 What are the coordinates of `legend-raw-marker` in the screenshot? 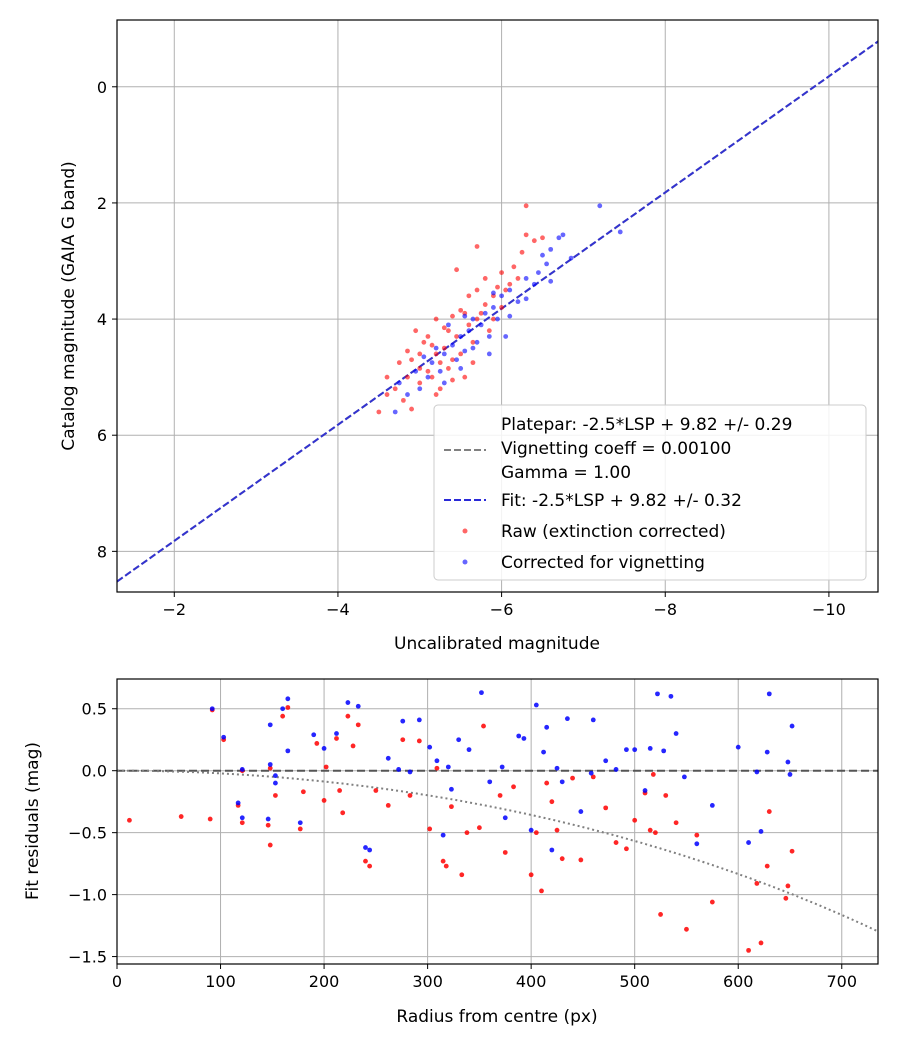 It's located at (465, 531).